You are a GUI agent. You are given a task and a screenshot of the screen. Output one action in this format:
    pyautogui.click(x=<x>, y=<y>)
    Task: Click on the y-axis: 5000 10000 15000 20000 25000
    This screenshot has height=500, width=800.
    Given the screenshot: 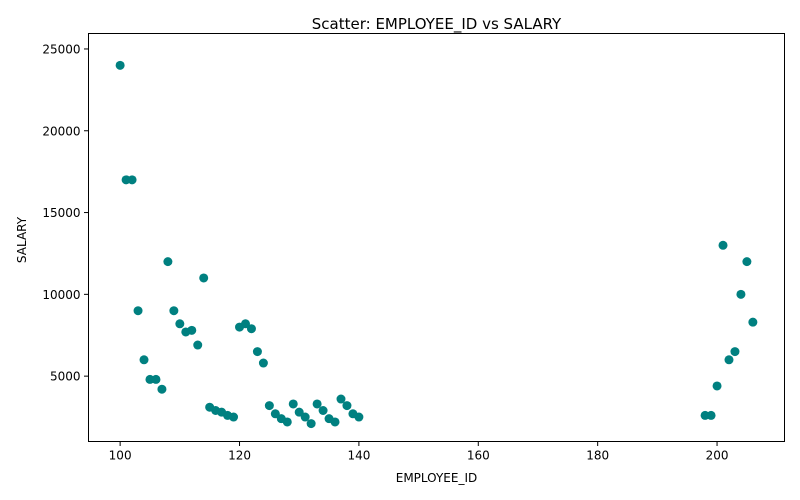 What is the action you would take?
    pyautogui.click(x=65, y=213)
    